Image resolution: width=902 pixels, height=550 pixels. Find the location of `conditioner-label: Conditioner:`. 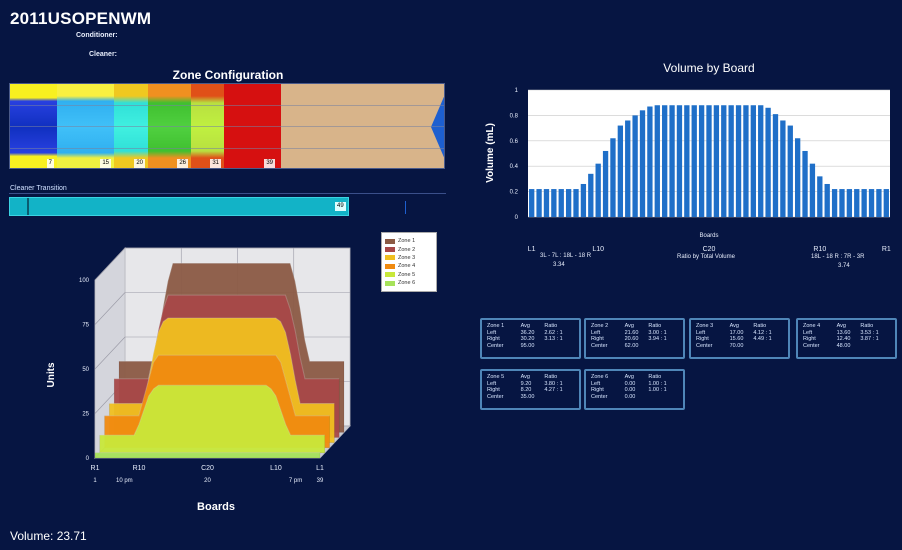

conditioner-label: Conditioner: is located at coordinates (97, 35).